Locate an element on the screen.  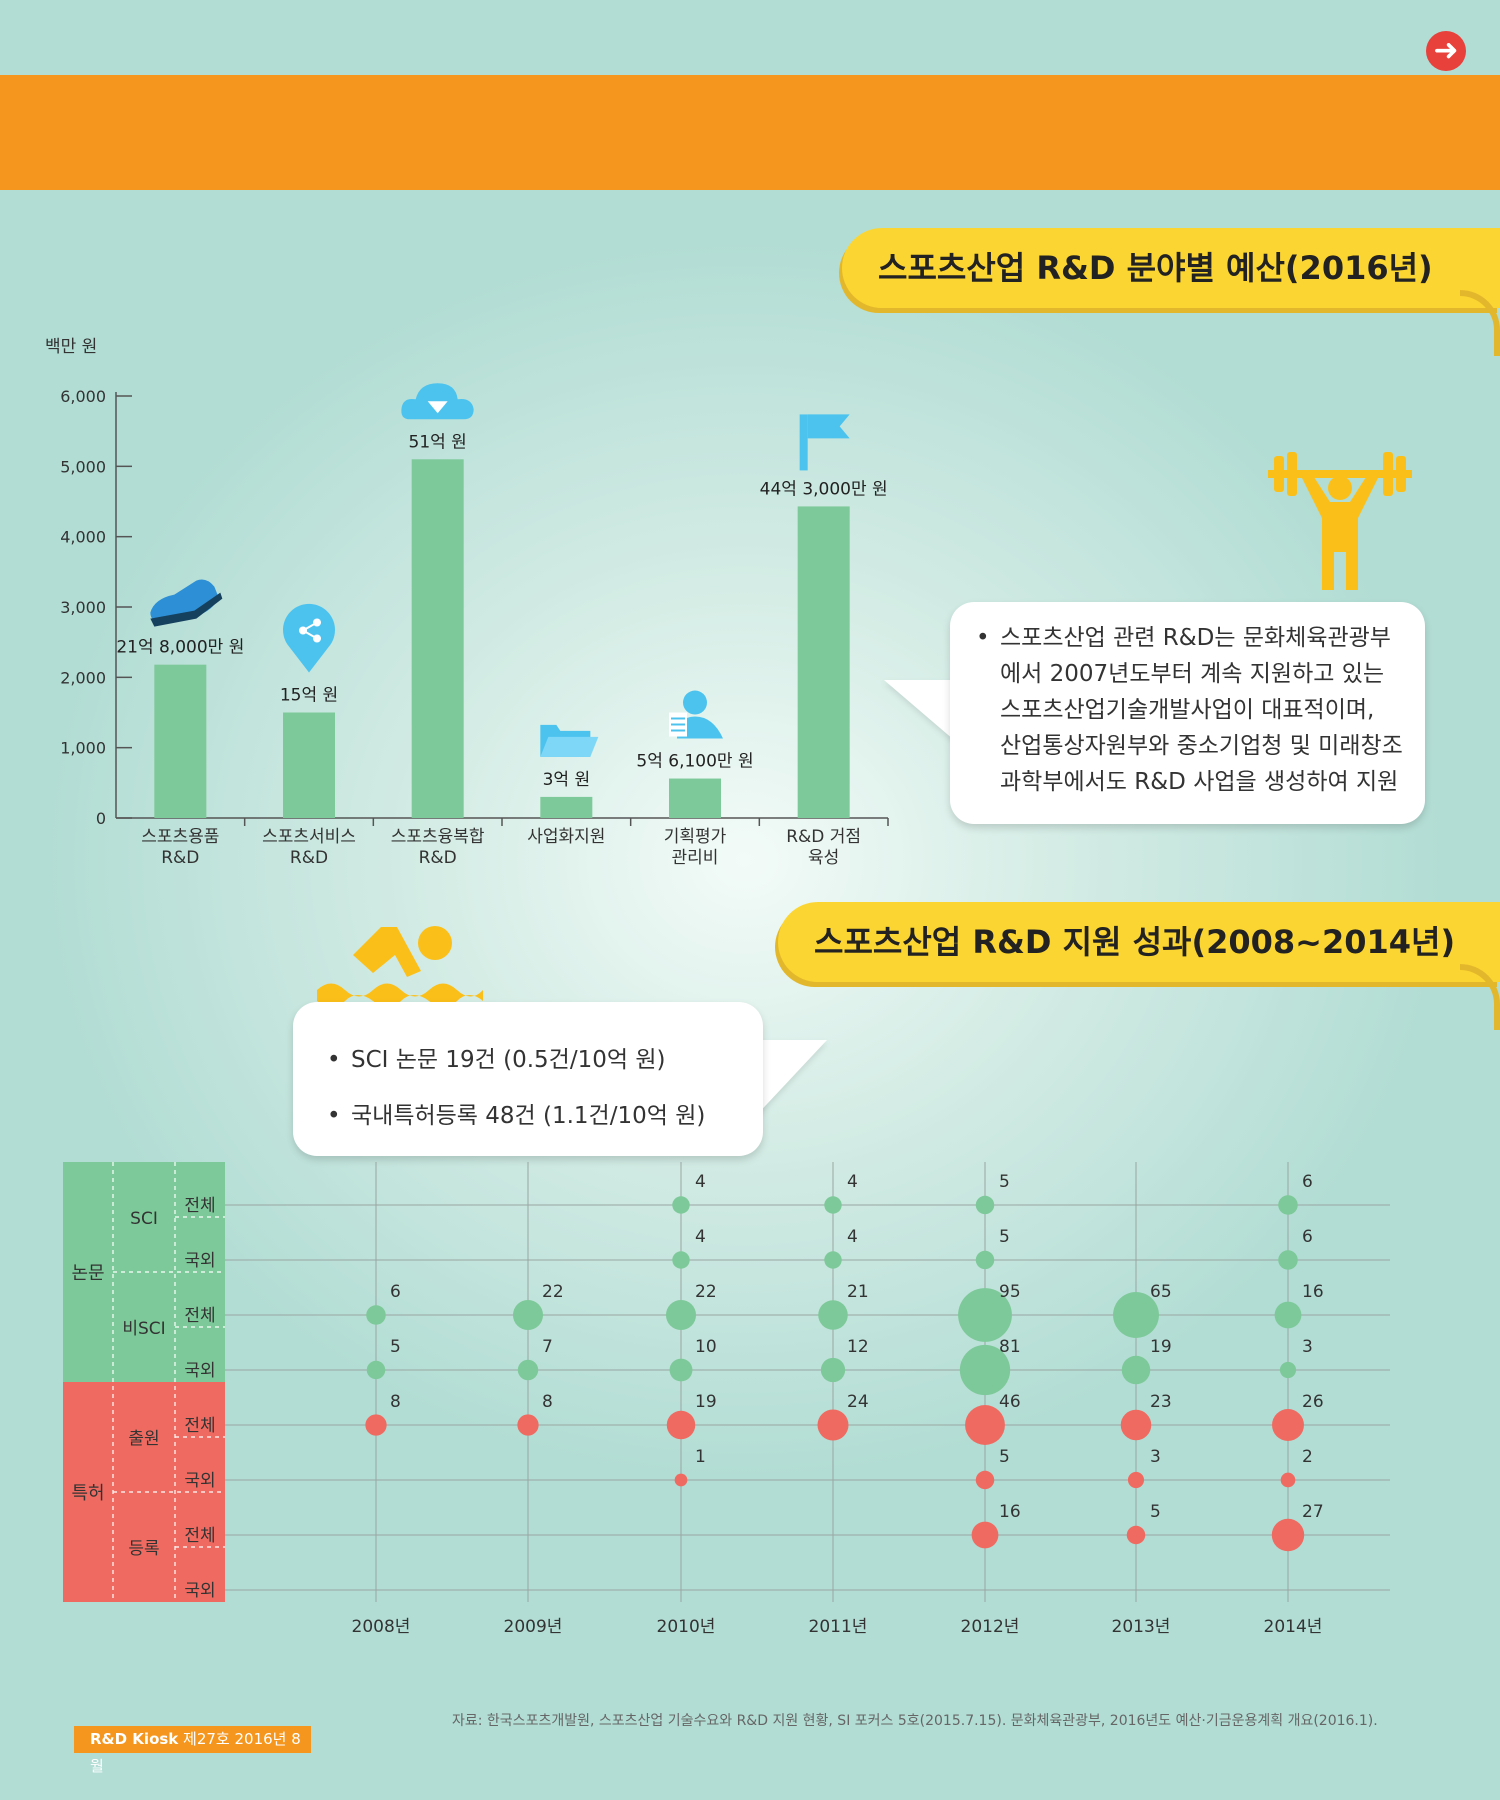
bubble-value-label: 24 is located at coordinates (858, 1402).